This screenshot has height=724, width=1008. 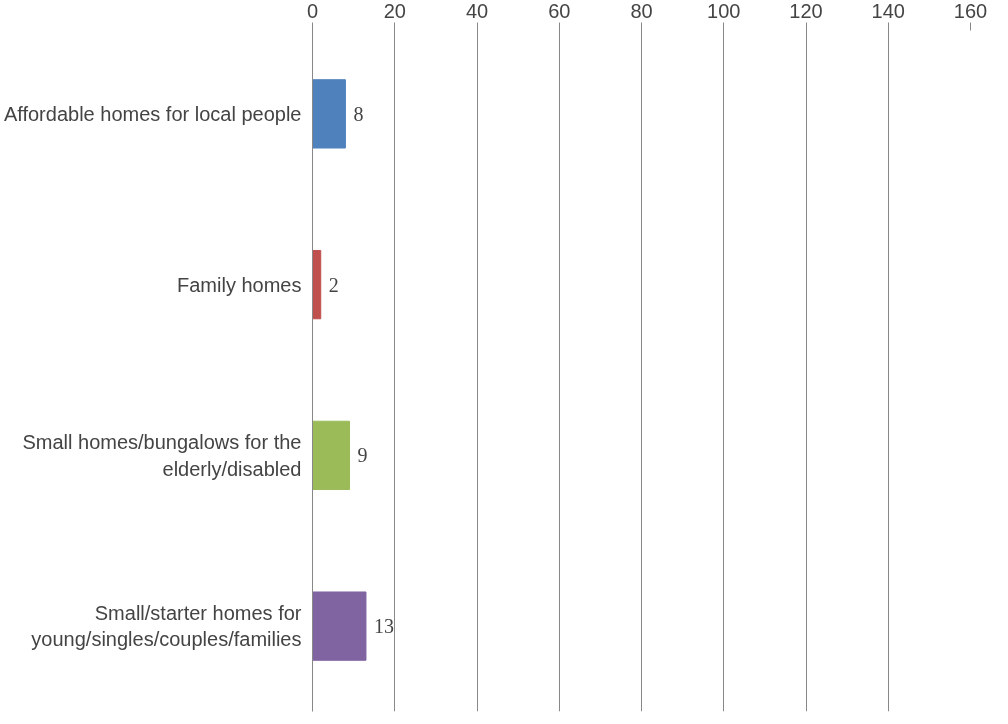 I want to click on data-label: 2, so click(x=333, y=284).